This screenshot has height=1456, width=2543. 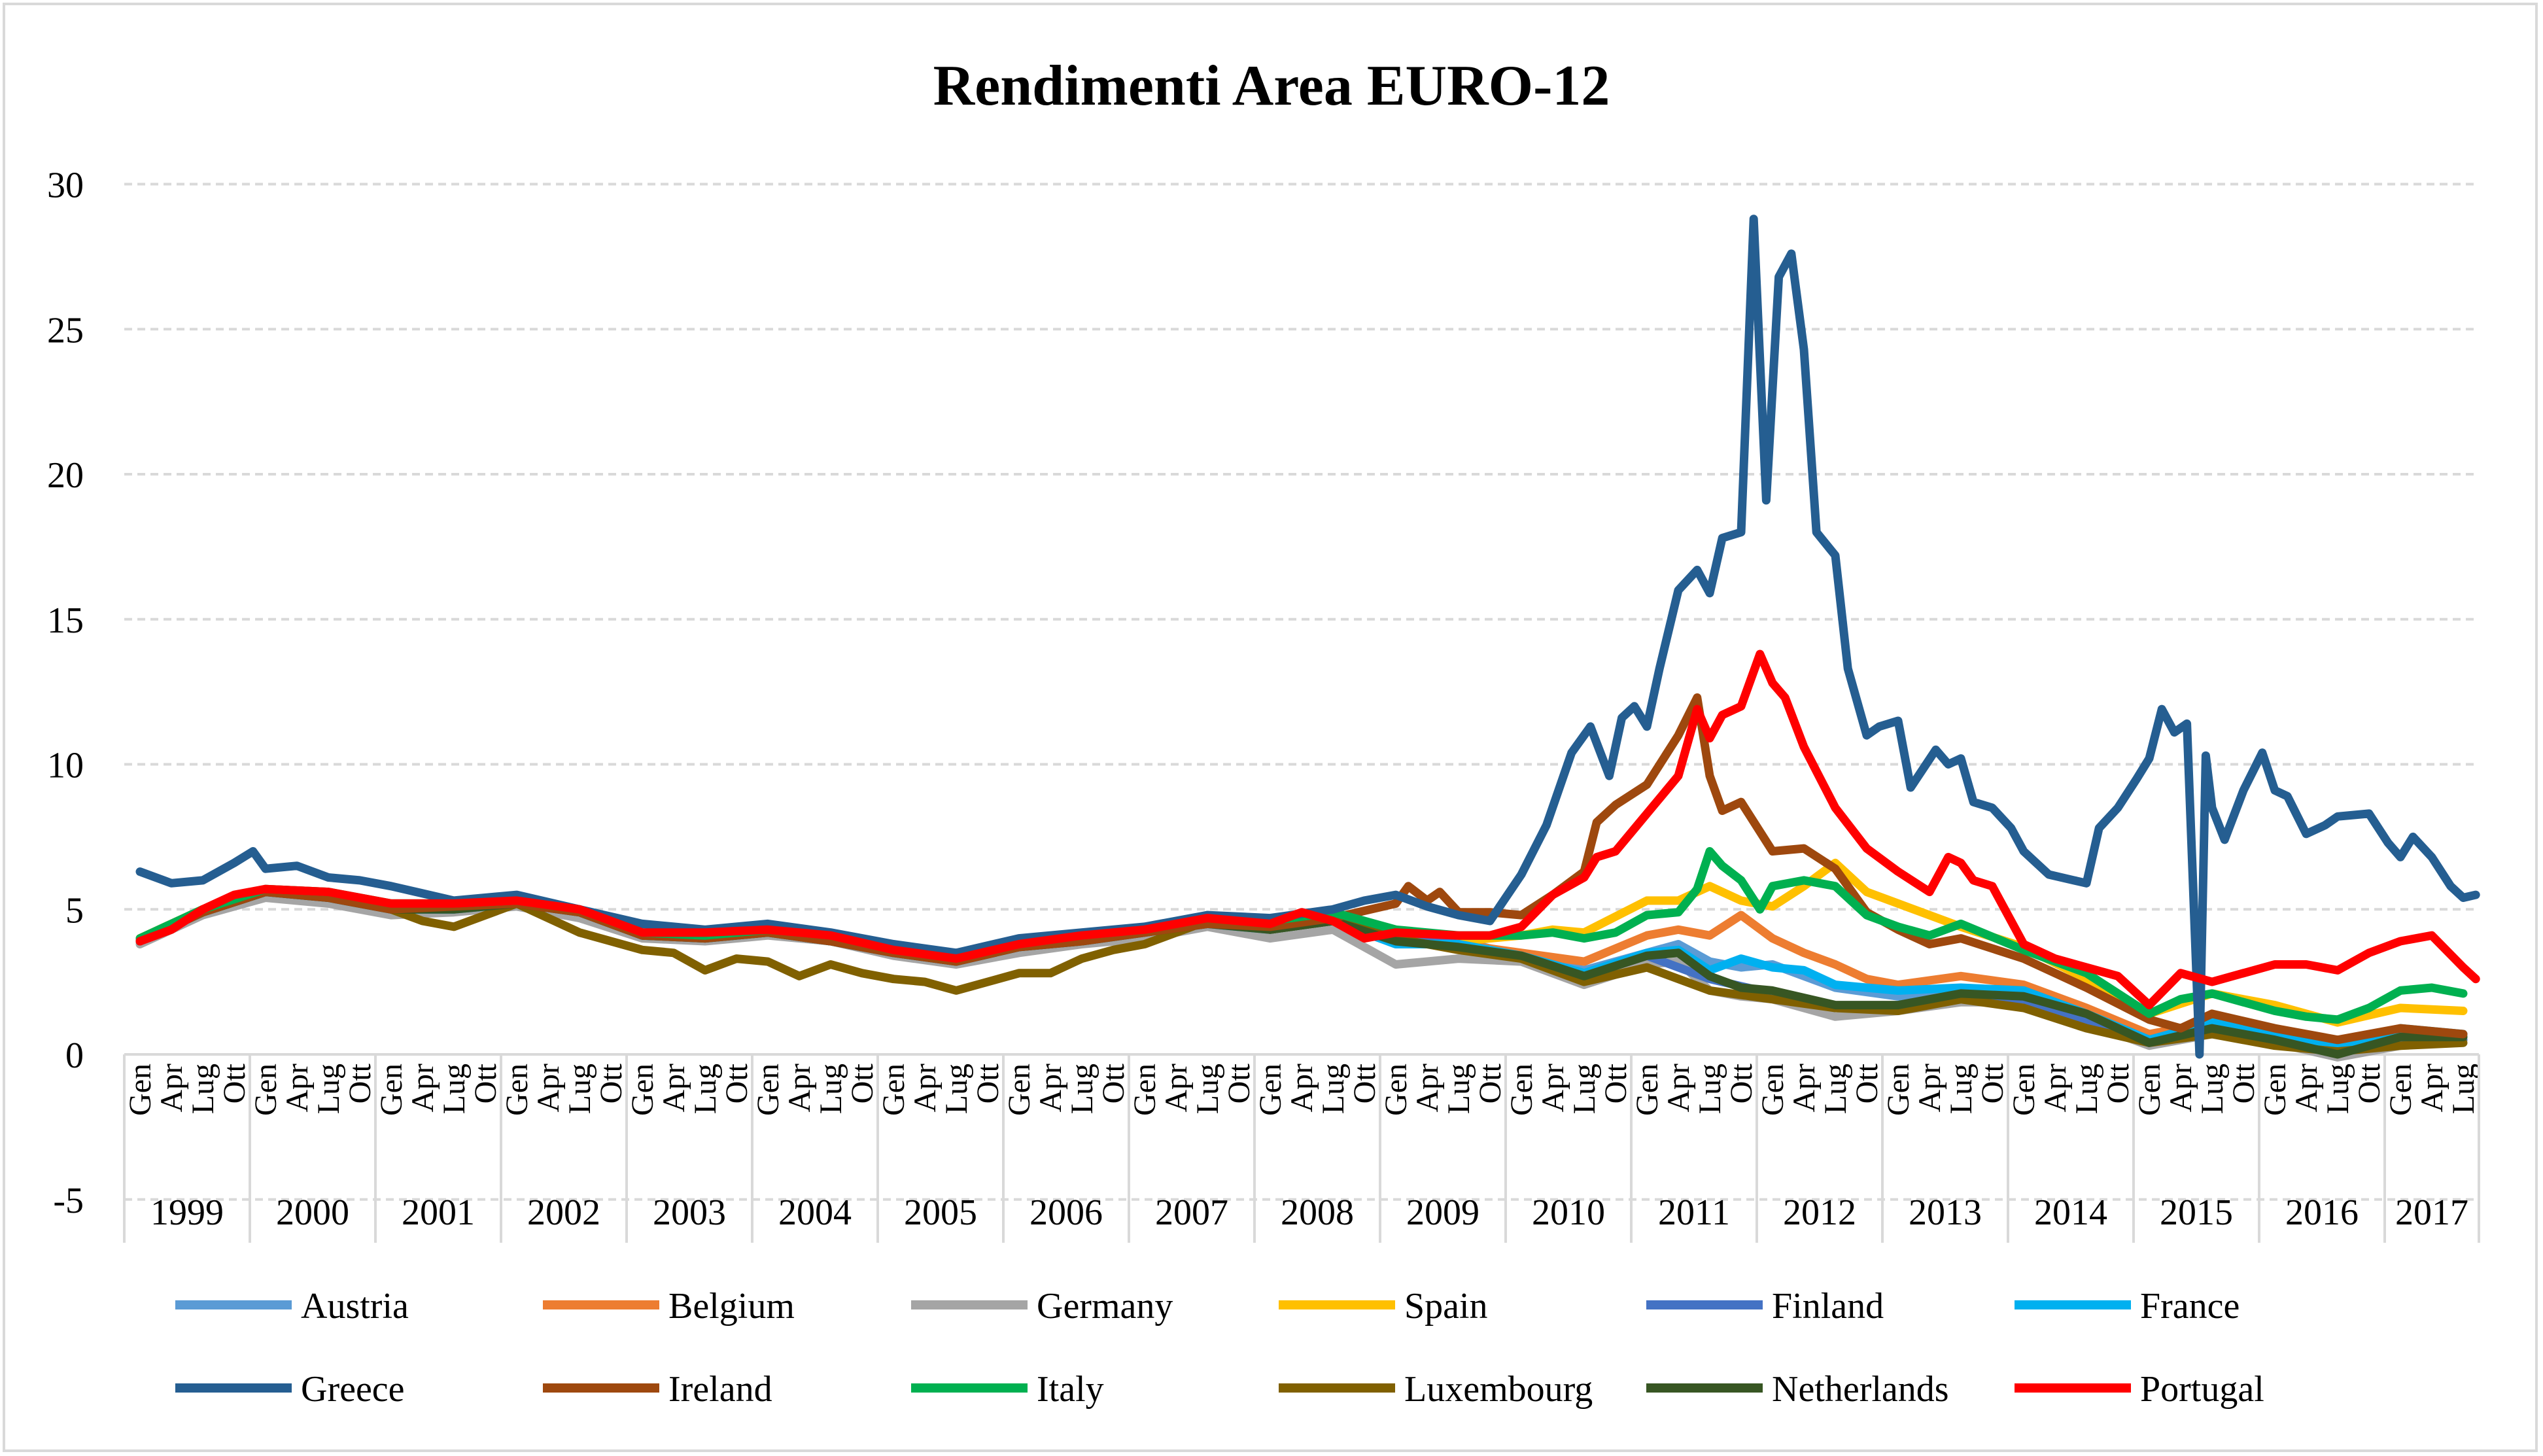 I want to click on legend-label-portugal: Portugal, so click(x=2202, y=1389).